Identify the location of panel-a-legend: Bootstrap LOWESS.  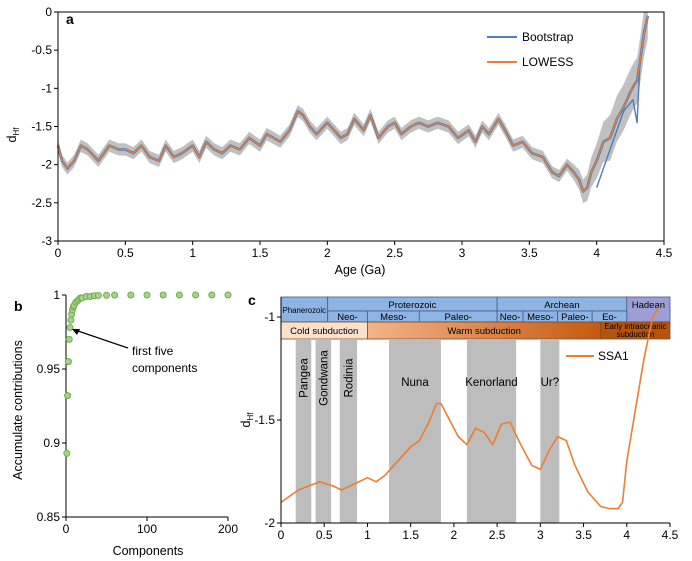
(530, 49).